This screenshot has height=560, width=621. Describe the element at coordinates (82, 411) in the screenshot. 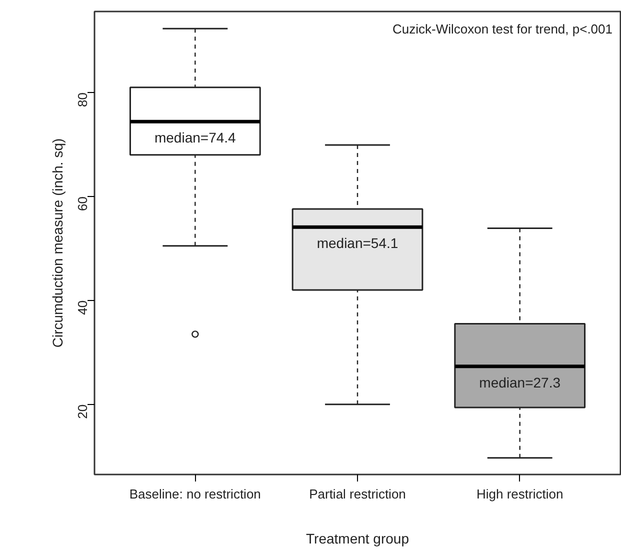

I see `y-tick-label: 20` at that location.